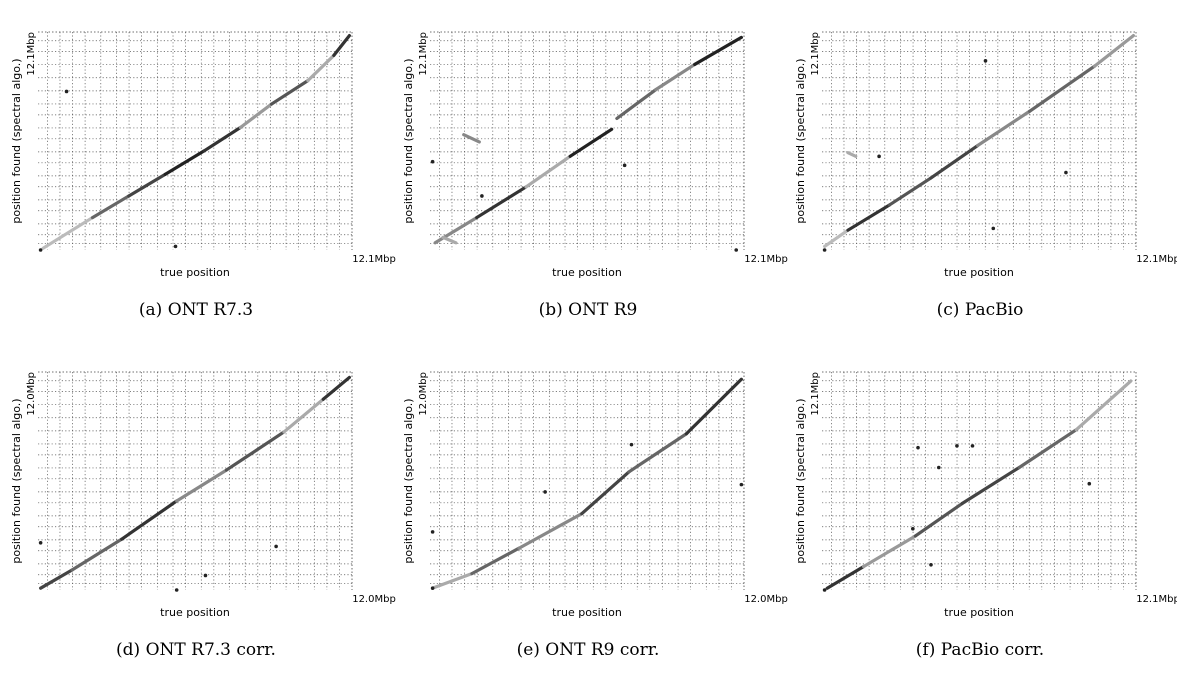 The image size is (1177, 679). Describe the element at coordinates (588, 310) in the screenshot. I see `caption-b: (b) ONT R9` at that location.